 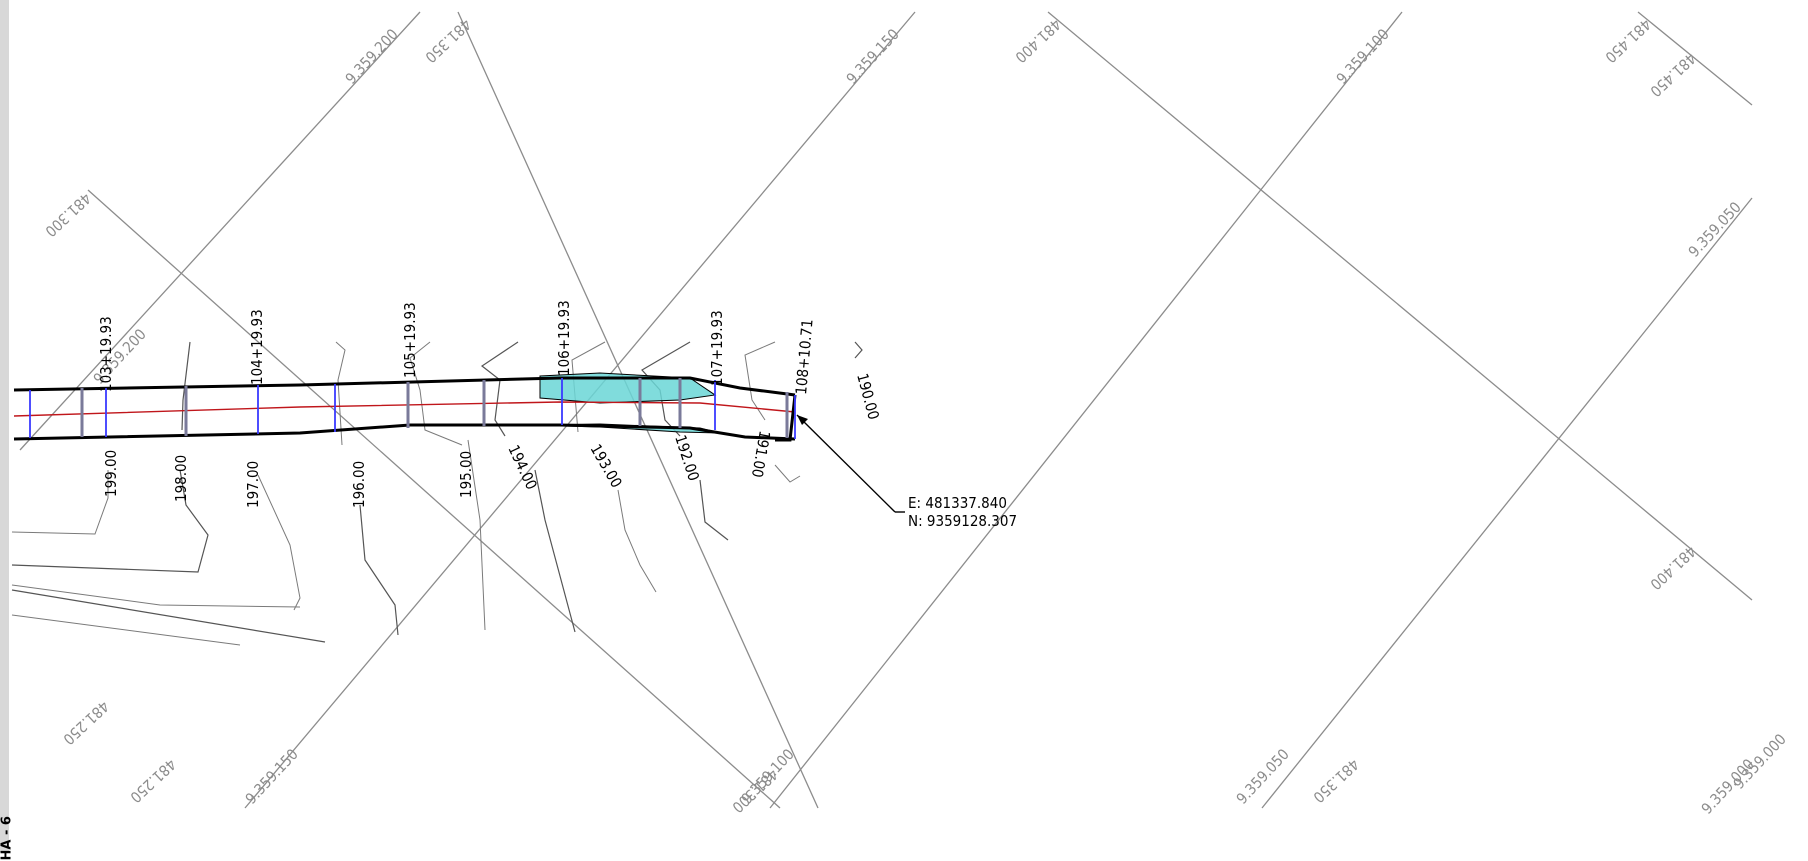 I want to click on road-centerline, so click(x=404, y=409).